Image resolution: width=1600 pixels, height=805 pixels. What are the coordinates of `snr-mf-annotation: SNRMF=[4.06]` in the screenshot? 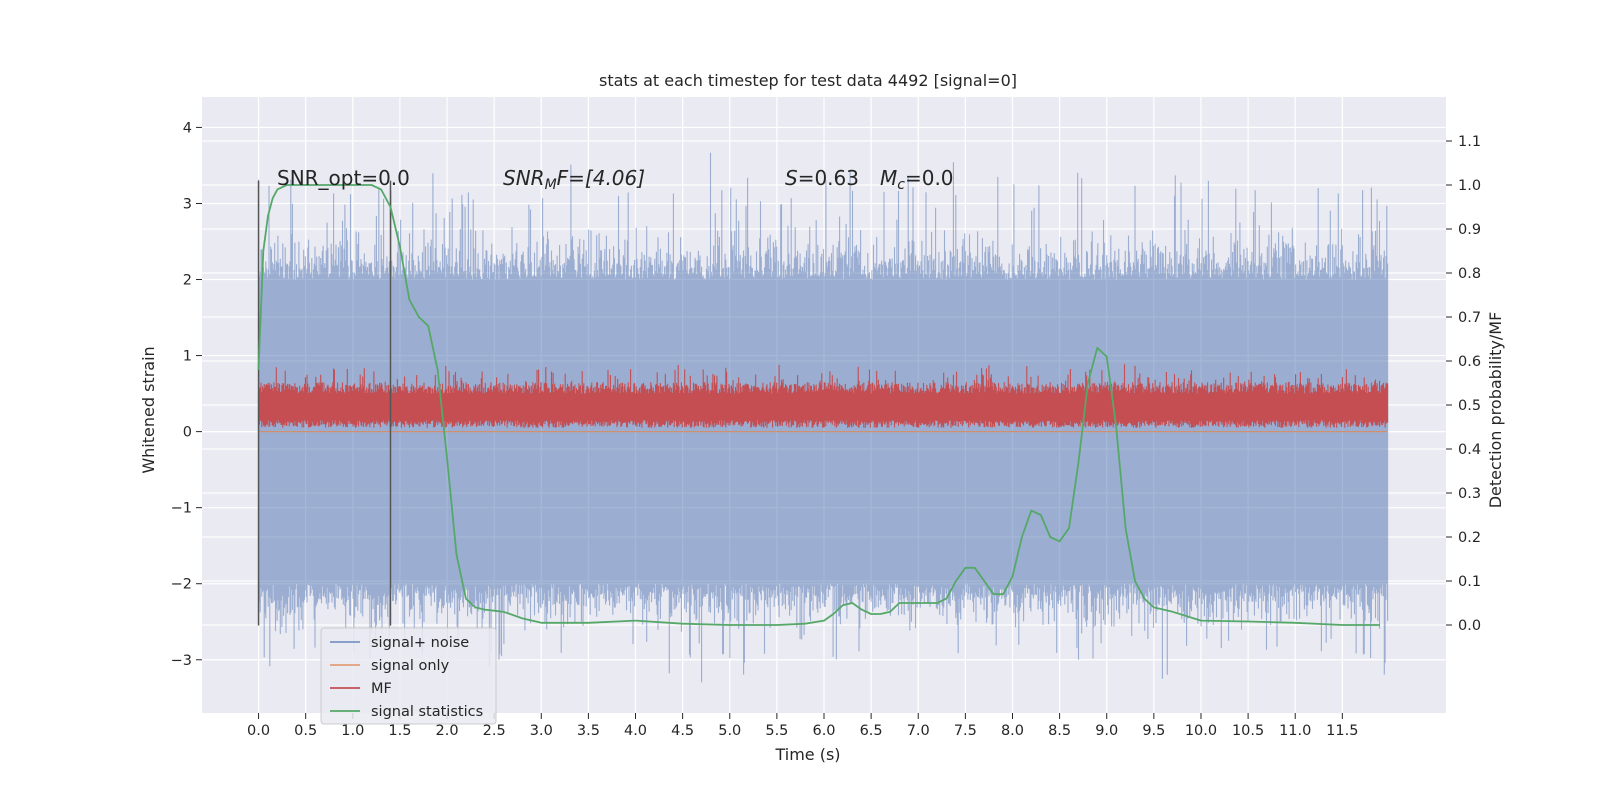 It's located at (574, 179).